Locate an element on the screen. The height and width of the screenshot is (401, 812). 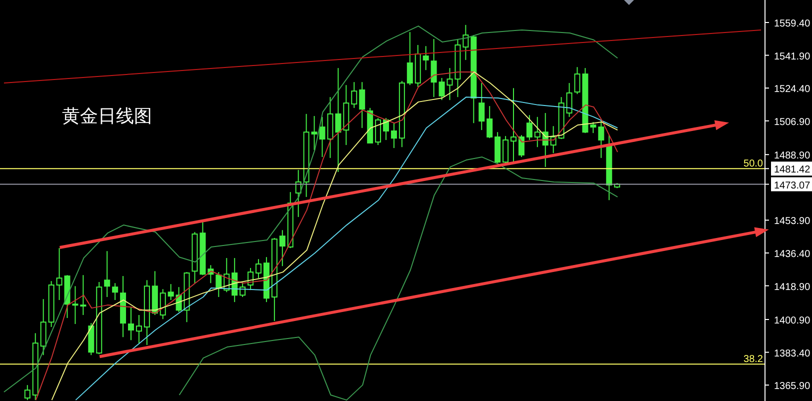
y-tick-label: 1481.42 is located at coordinates (792, 170).